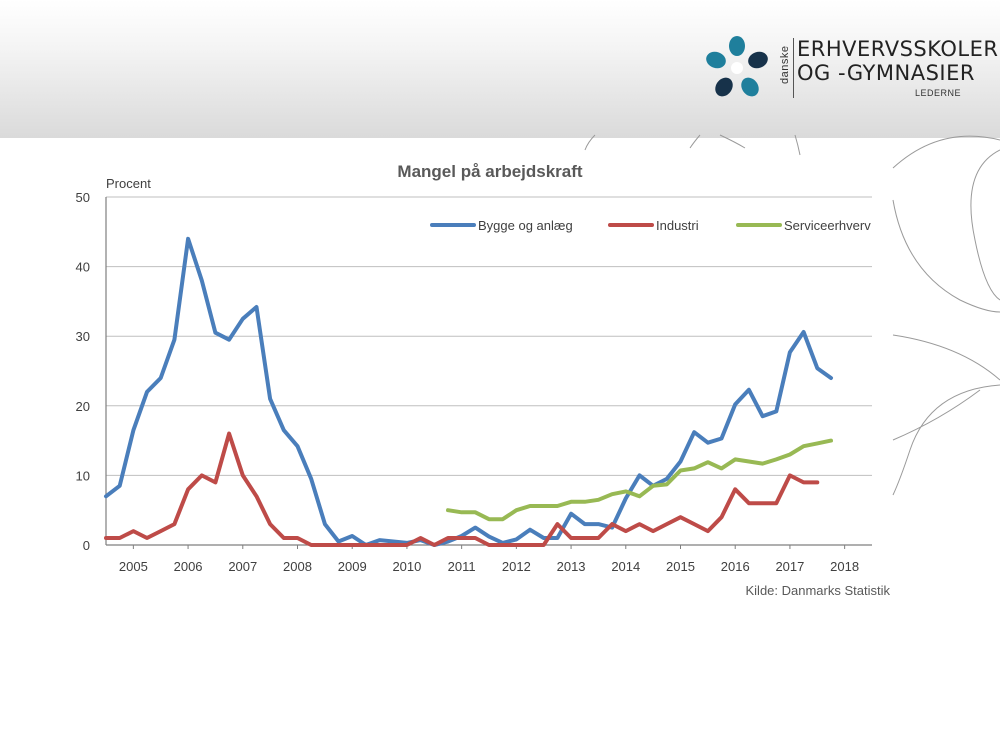  Describe the element at coordinates (886, 73) in the screenshot. I see `logo-line-2: OG -GYMNASIER` at that location.